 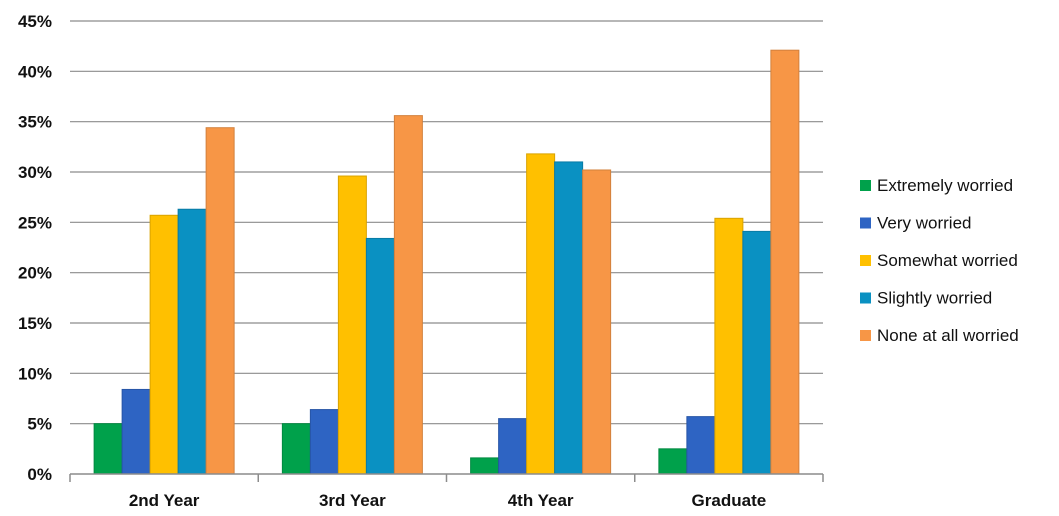 I want to click on bar-somewhat-worried-3rd-year, so click(x=352, y=325).